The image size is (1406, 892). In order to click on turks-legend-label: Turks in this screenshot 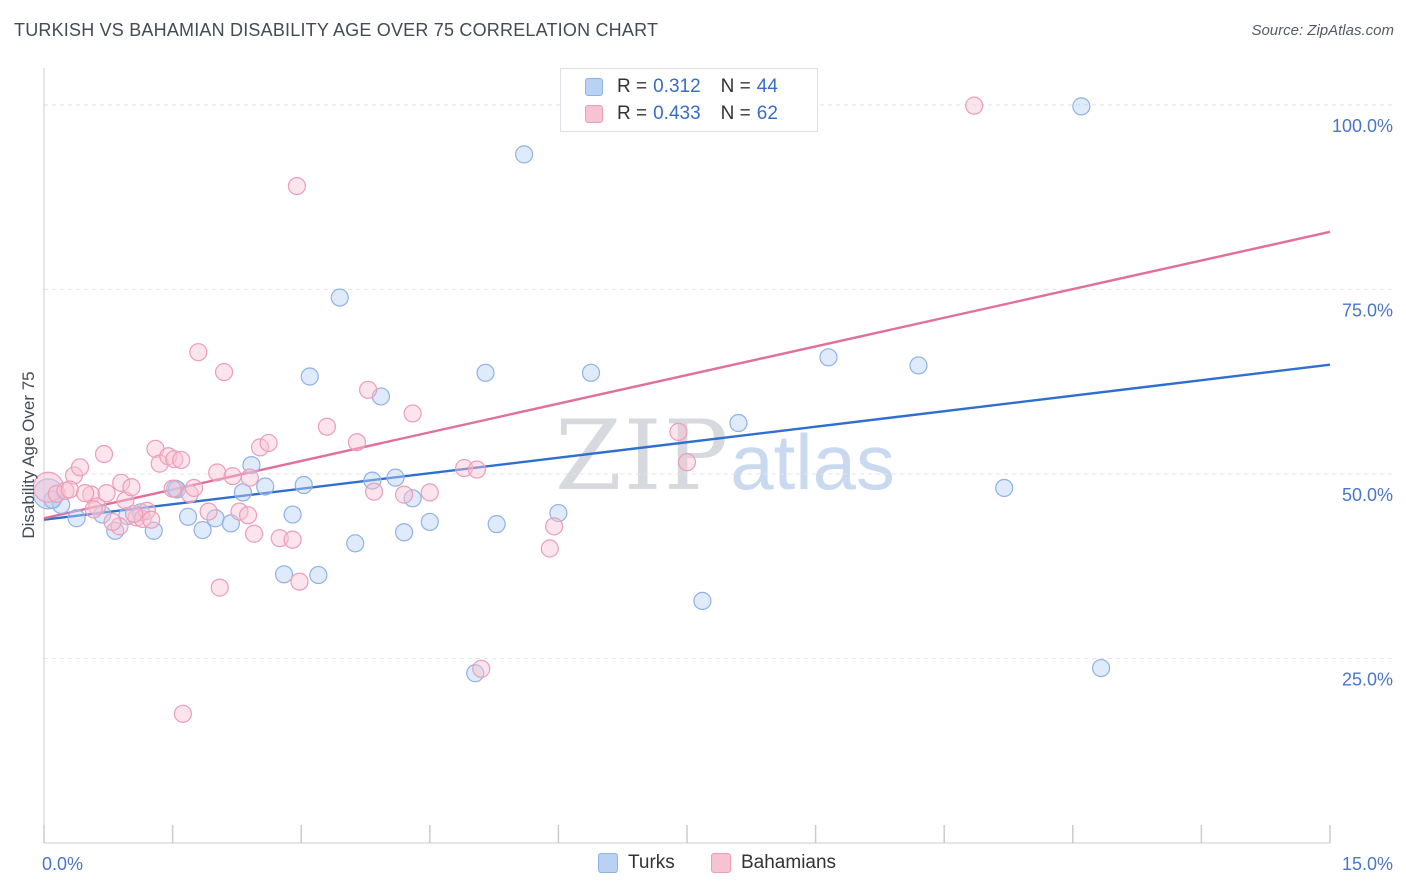, I will do `click(651, 862)`.